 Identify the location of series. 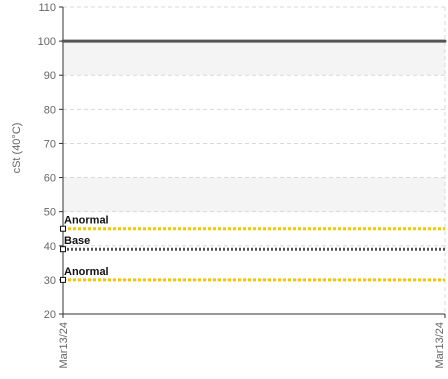
(254, 41).